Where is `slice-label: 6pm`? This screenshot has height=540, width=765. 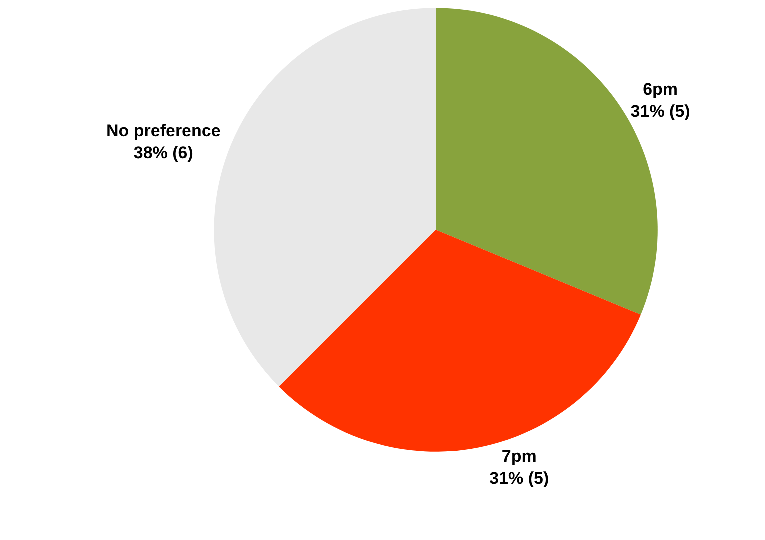 slice-label: 6pm is located at coordinates (660, 89).